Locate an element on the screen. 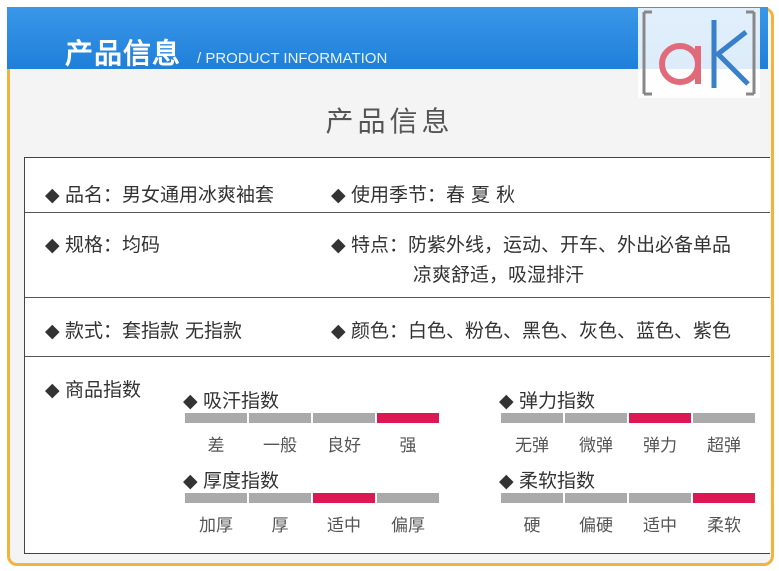  index-title: ◆ 吸汗指数 is located at coordinates (231, 401).